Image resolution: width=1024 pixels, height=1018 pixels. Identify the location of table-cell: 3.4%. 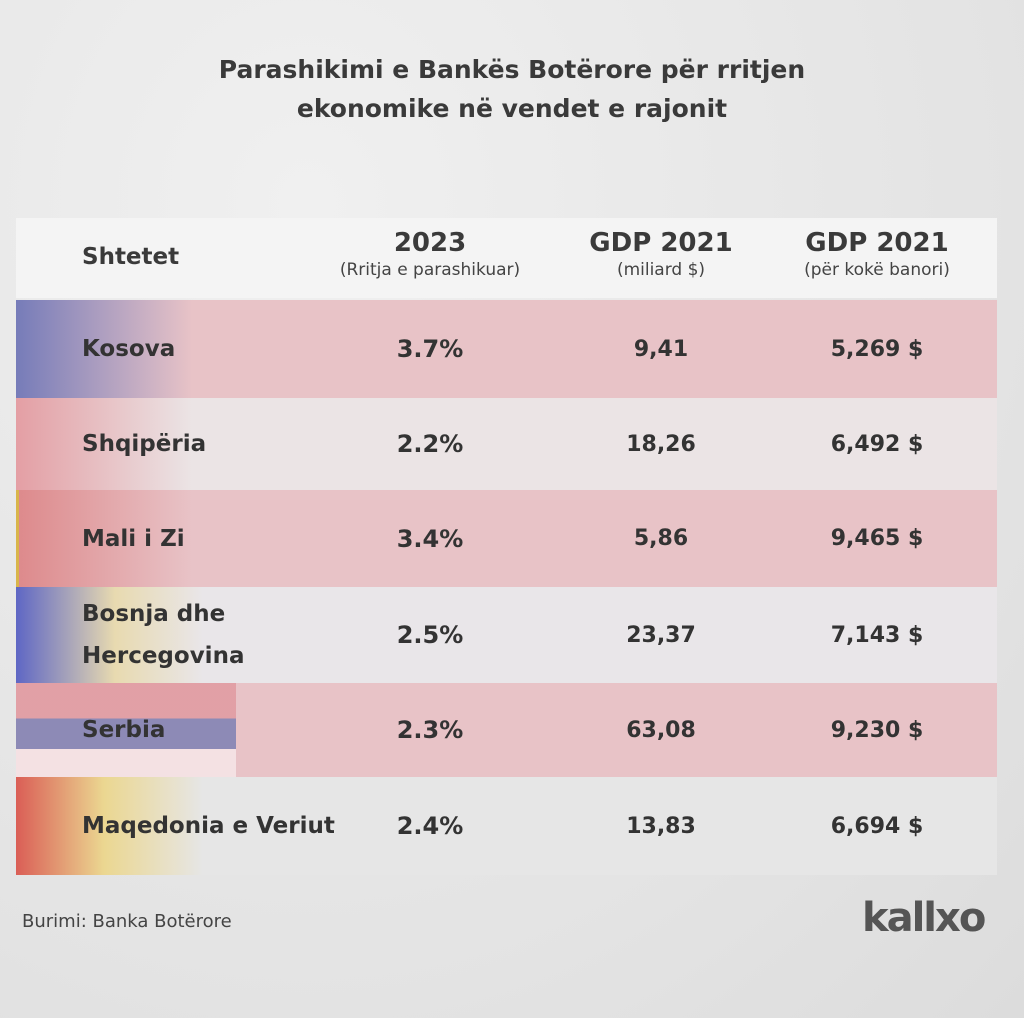
(430, 538).